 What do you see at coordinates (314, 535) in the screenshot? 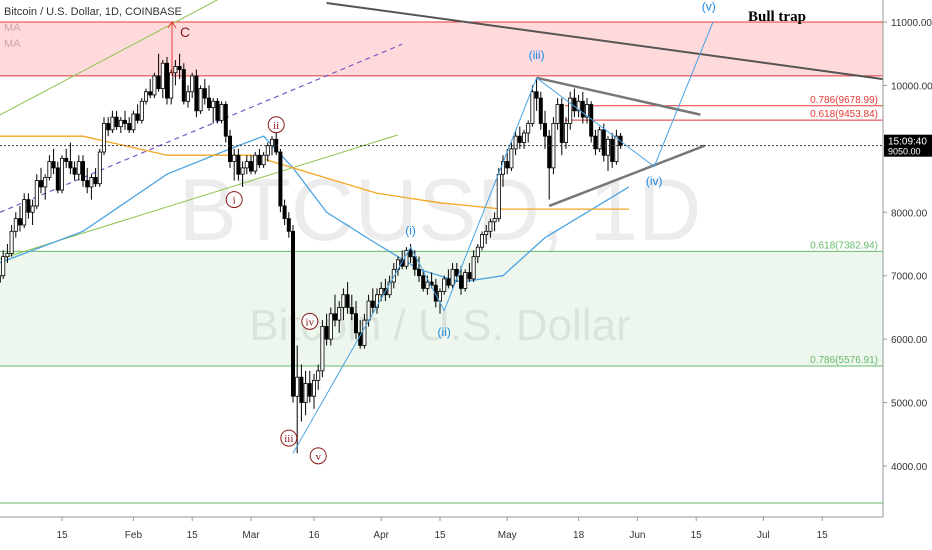
I see `time-tick-label: 16` at bounding box center [314, 535].